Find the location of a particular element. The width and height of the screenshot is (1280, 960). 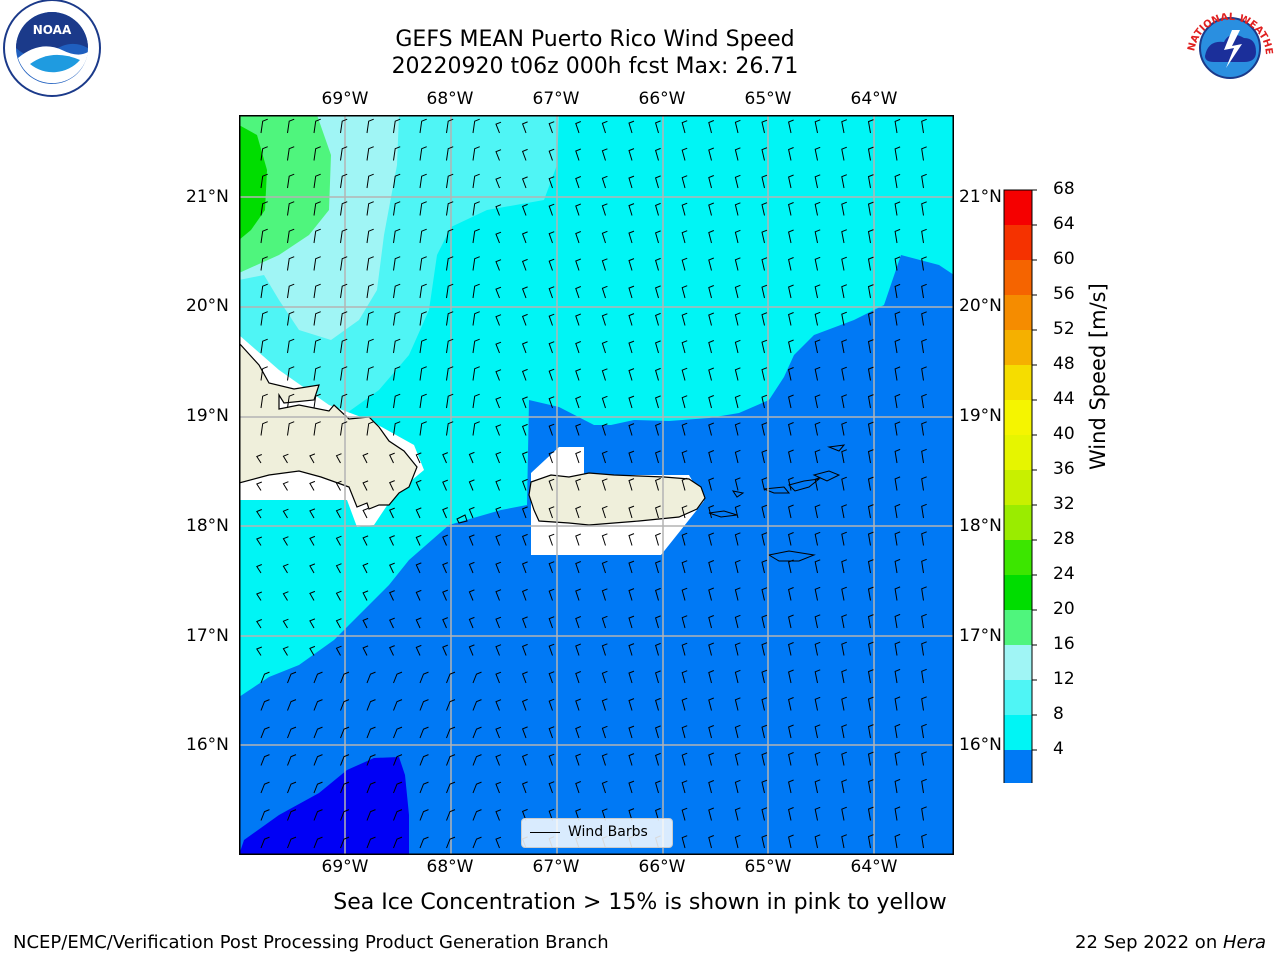

lat-label-right: 16°N is located at coordinates (980, 745).